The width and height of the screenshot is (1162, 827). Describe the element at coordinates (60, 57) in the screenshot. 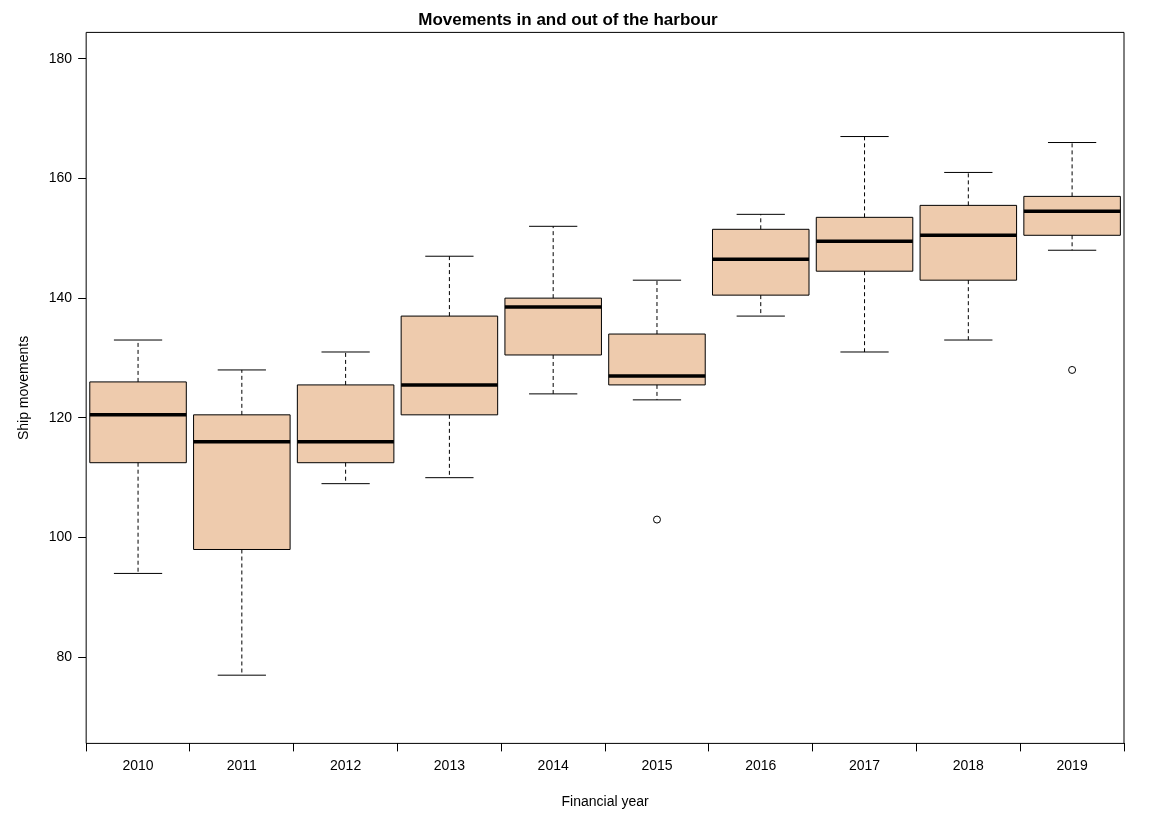

I see `y-tick-label: 180` at that location.